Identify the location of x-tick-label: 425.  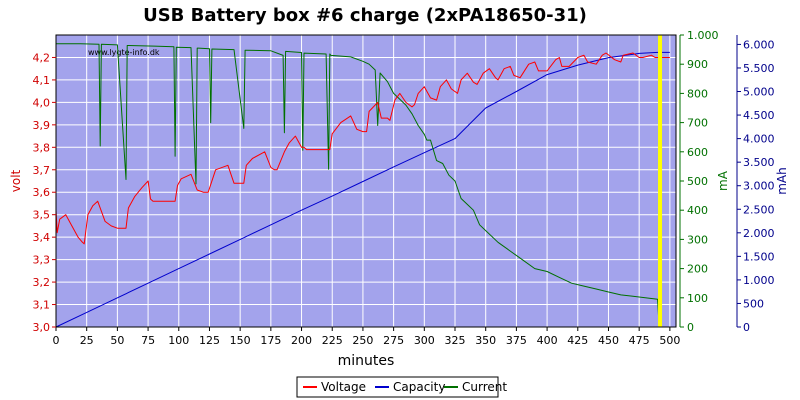
(577, 340).